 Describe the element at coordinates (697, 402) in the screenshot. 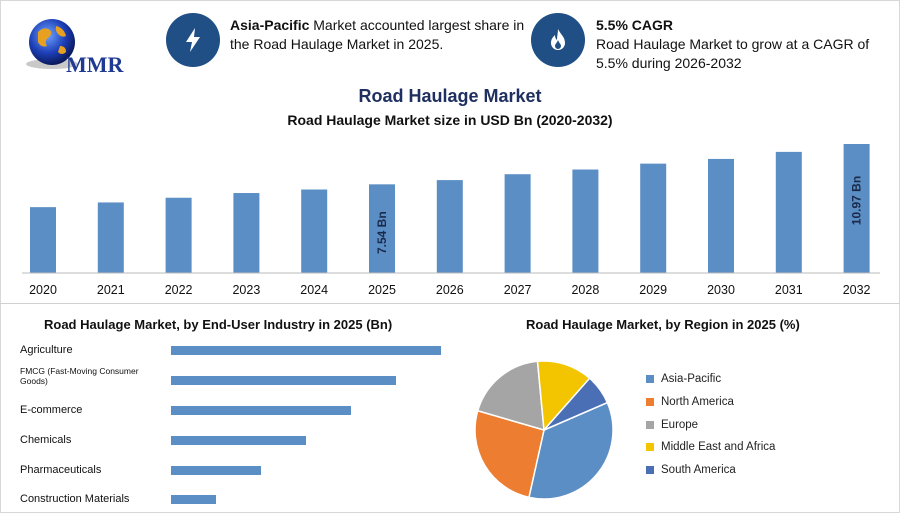

I see `legend-label: North America` at that location.